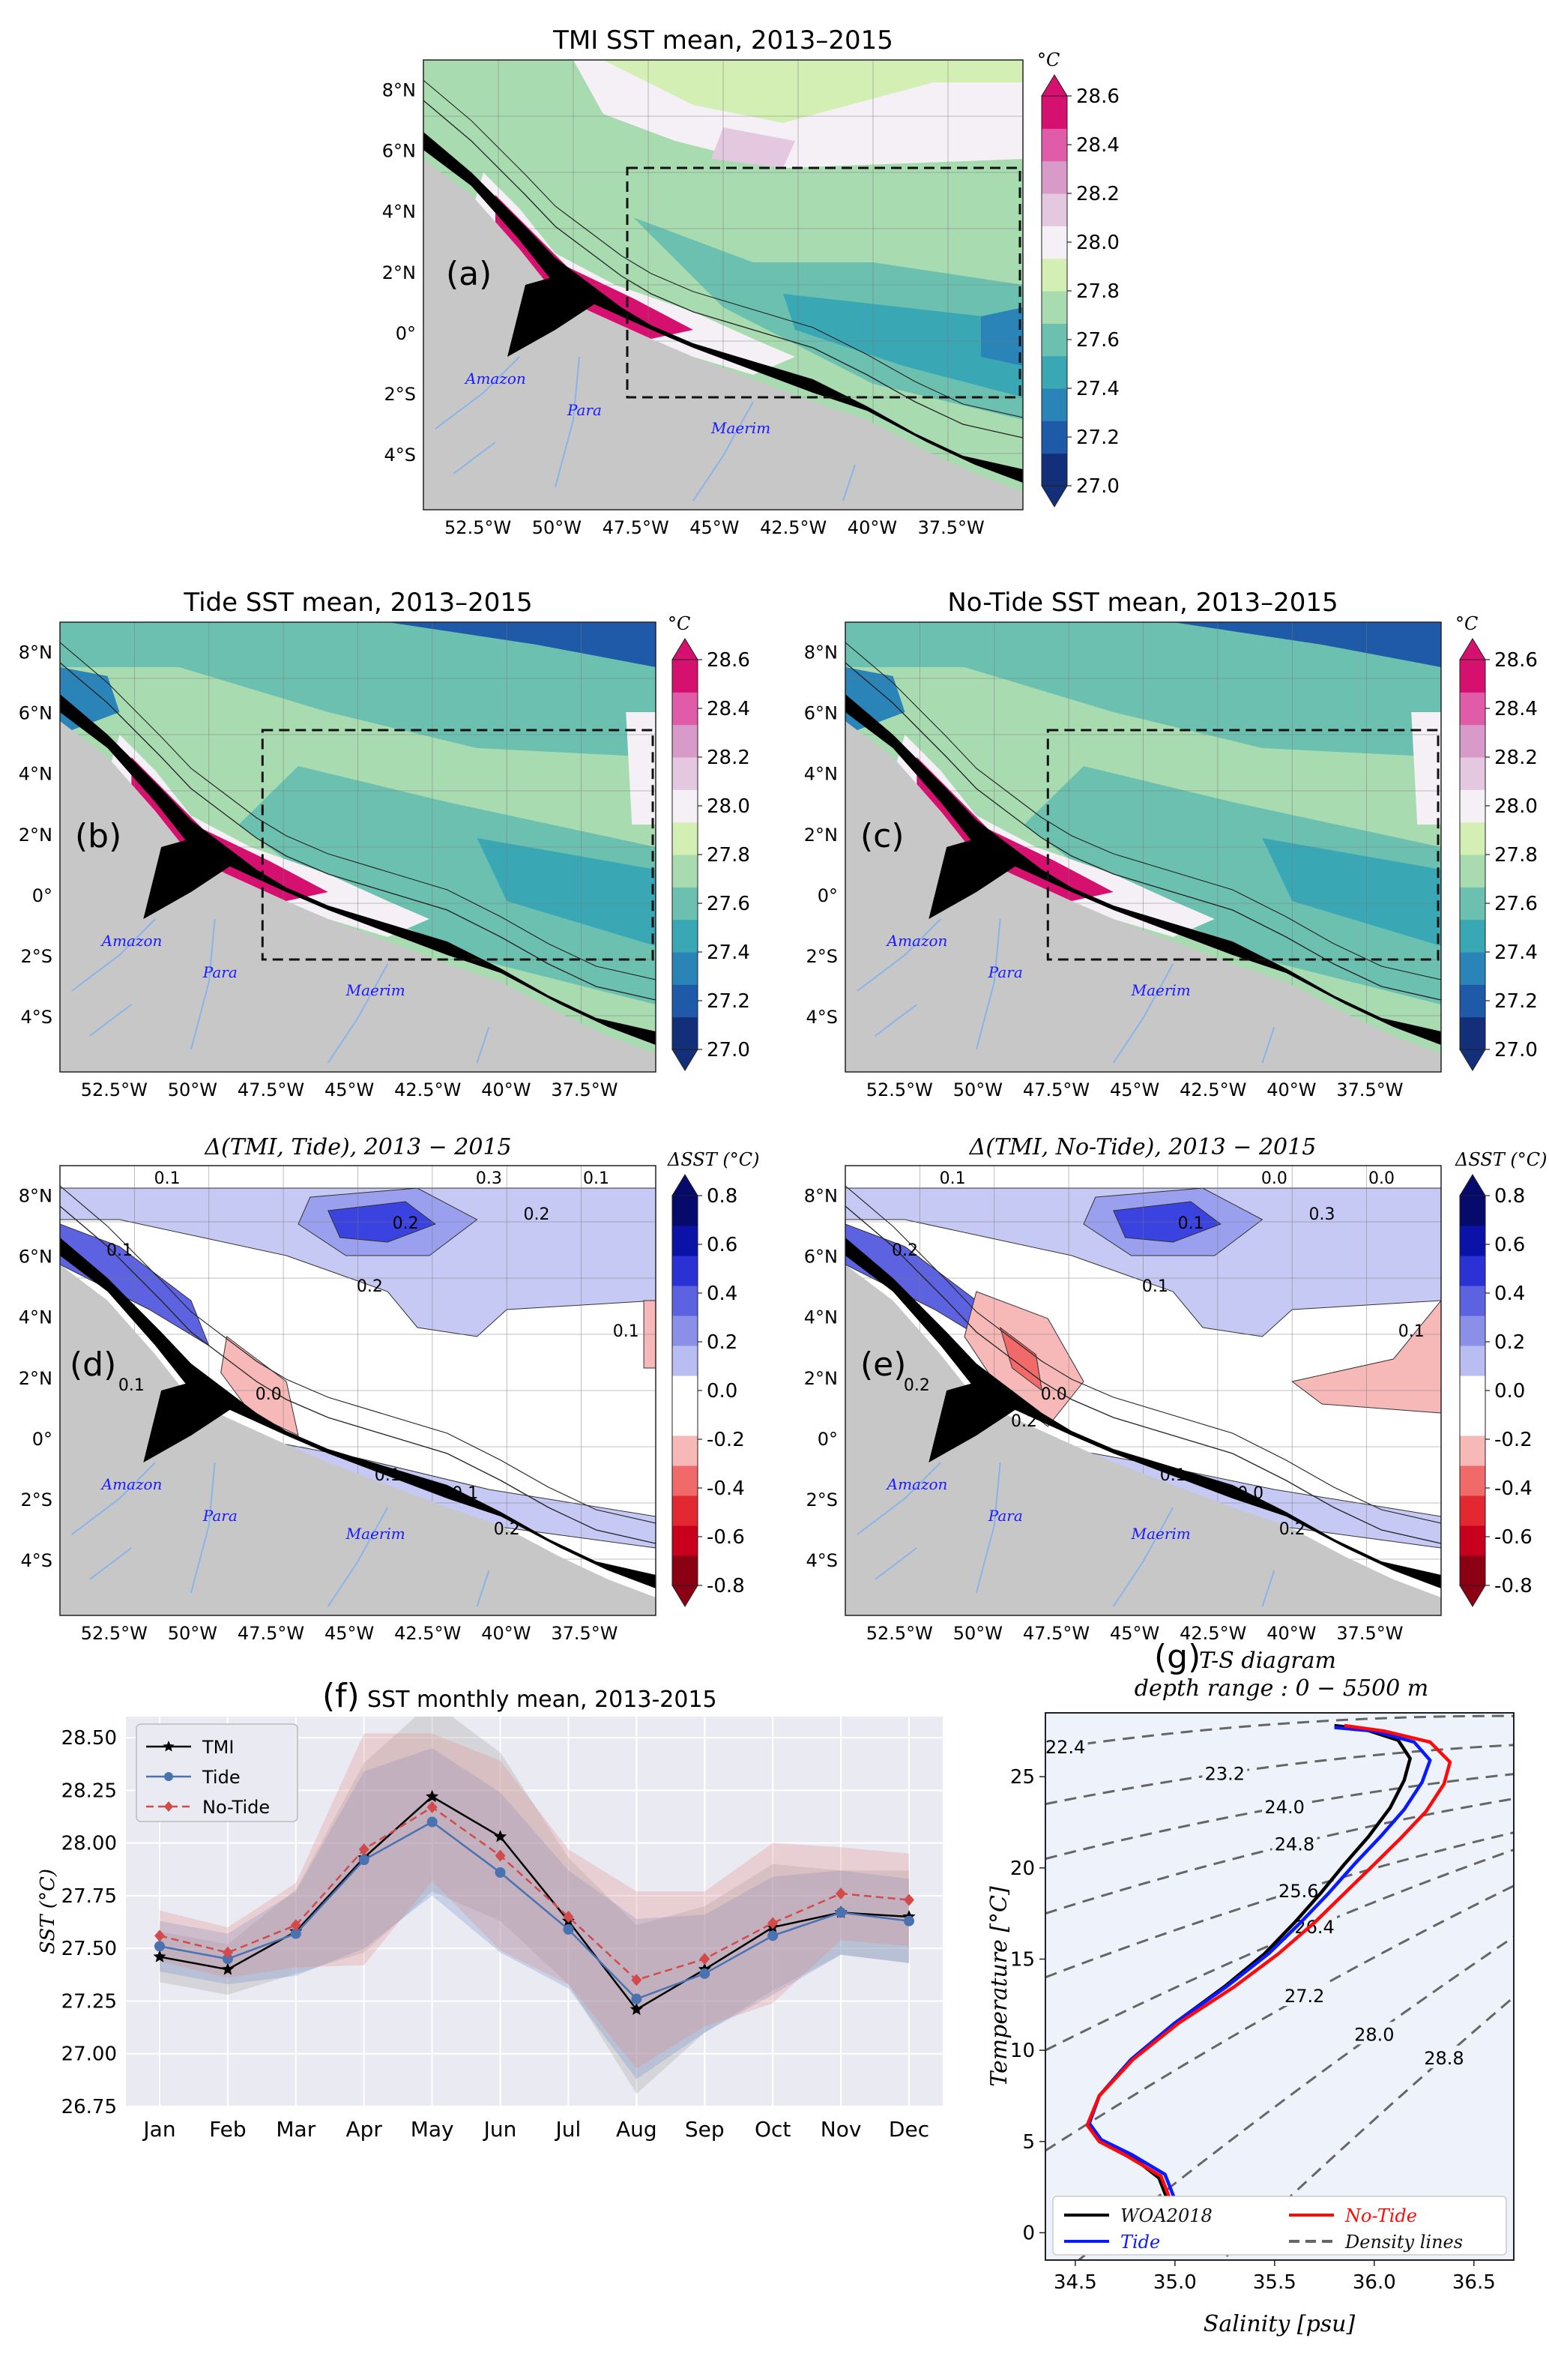 The width and height of the screenshot is (1549, 2380). Describe the element at coordinates (500, 2129) in the screenshot. I see `chart-f-xtick-label: Jun` at that location.